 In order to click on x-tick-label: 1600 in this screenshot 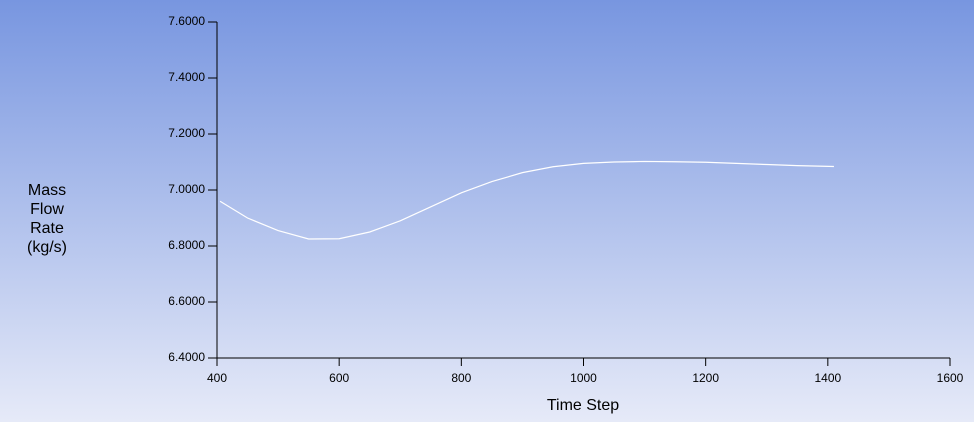, I will do `click(950, 378)`.